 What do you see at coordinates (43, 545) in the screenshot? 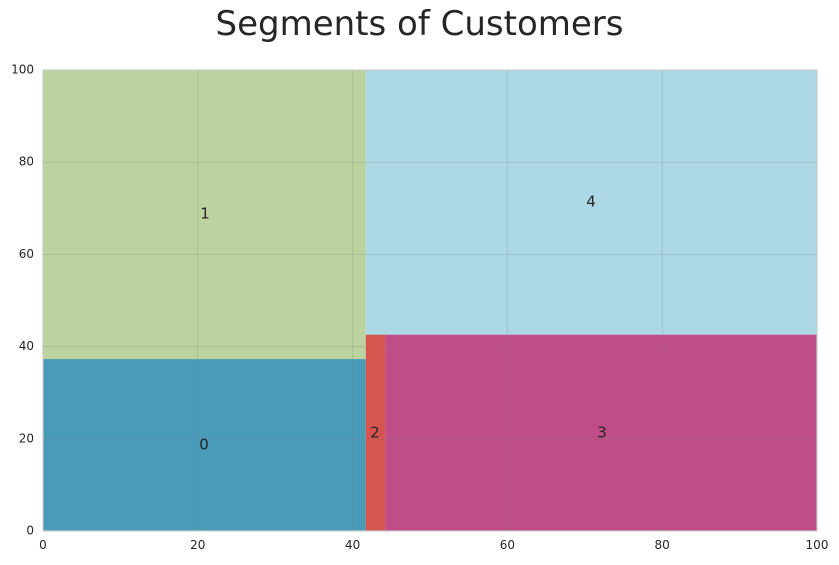
I see `x-tick-label: 0` at bounding box center [43, 545].